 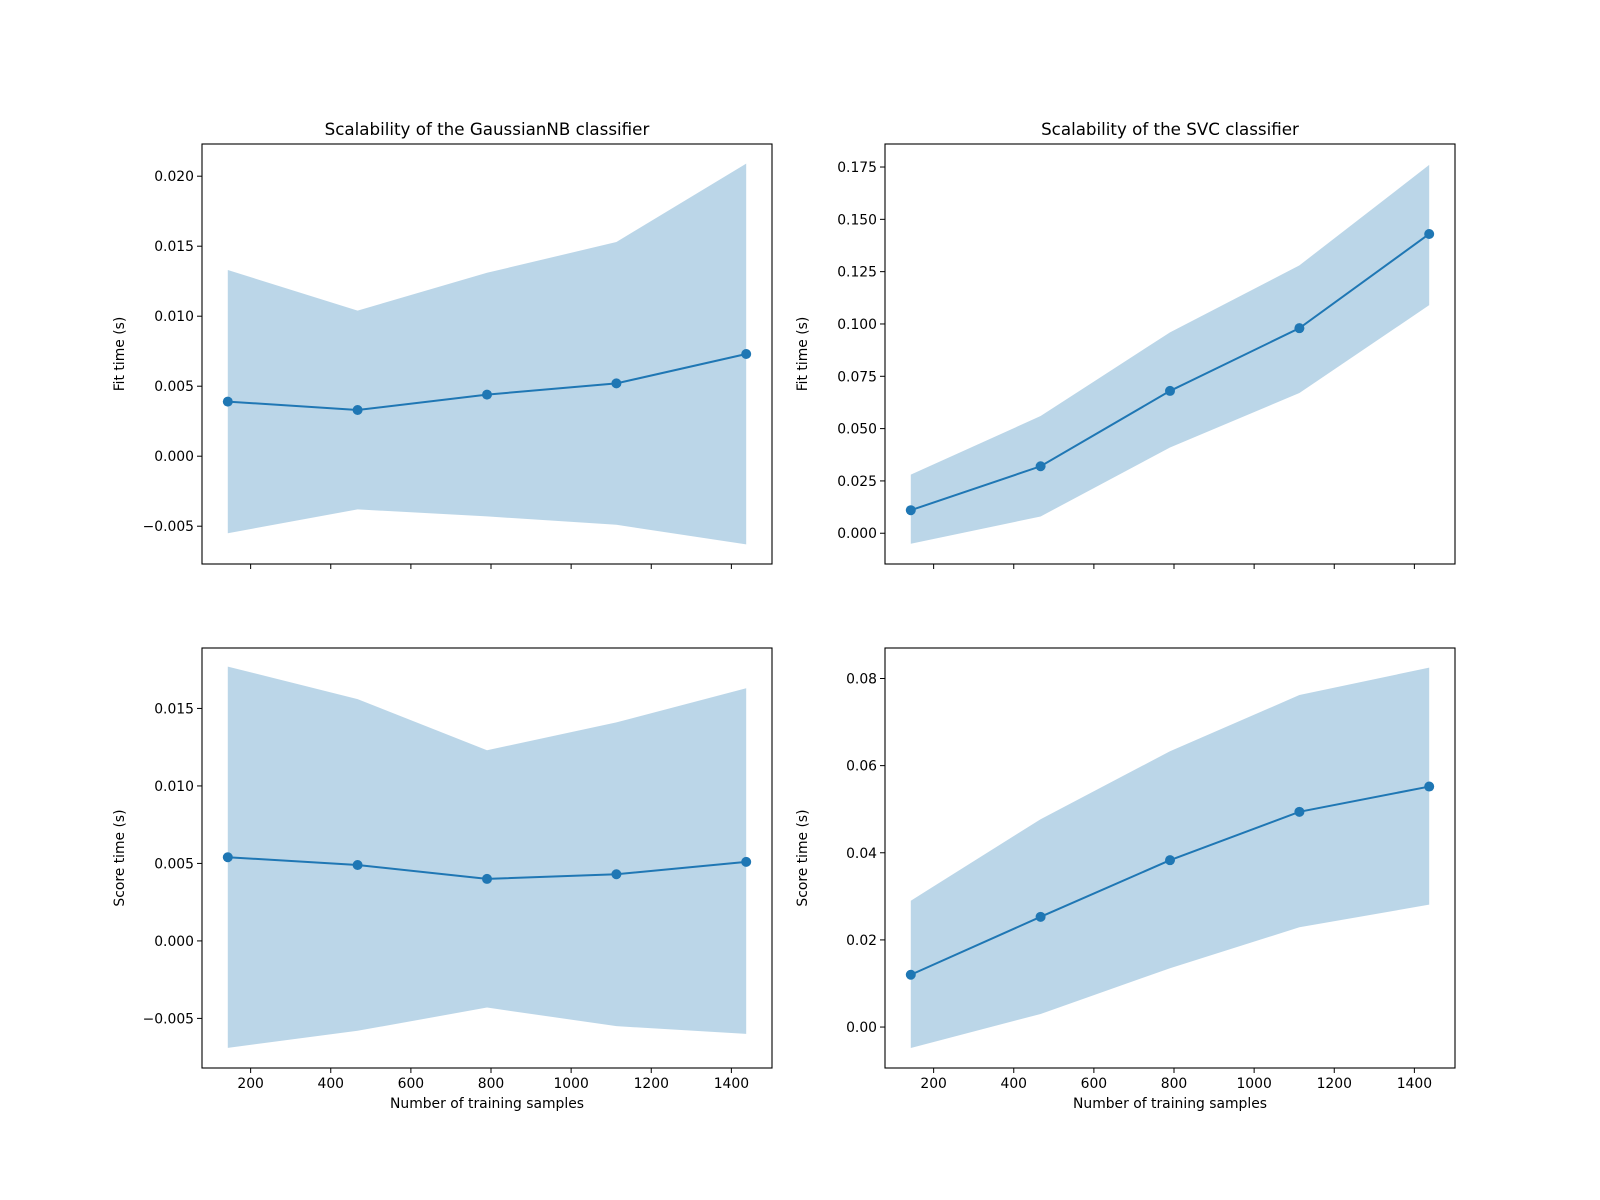 What do you see at coordinates (861, 1028) in the screenshot?
I see `y-tick-label: 0.00` at bounding box center [861, 1028].